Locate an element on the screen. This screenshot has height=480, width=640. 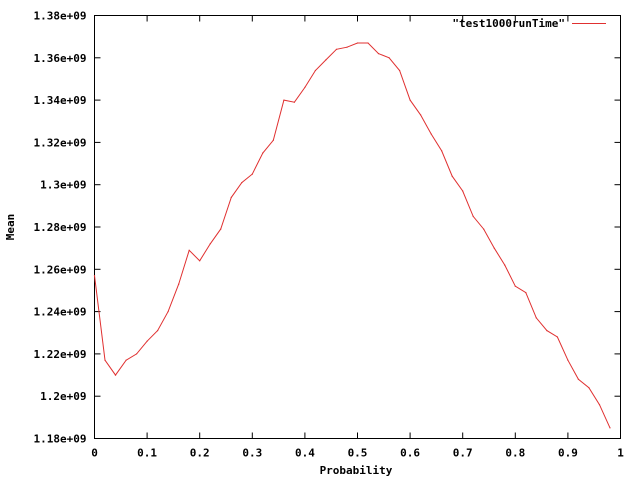
x-tick-label: 0.7 is located at coordinates (463, 453).